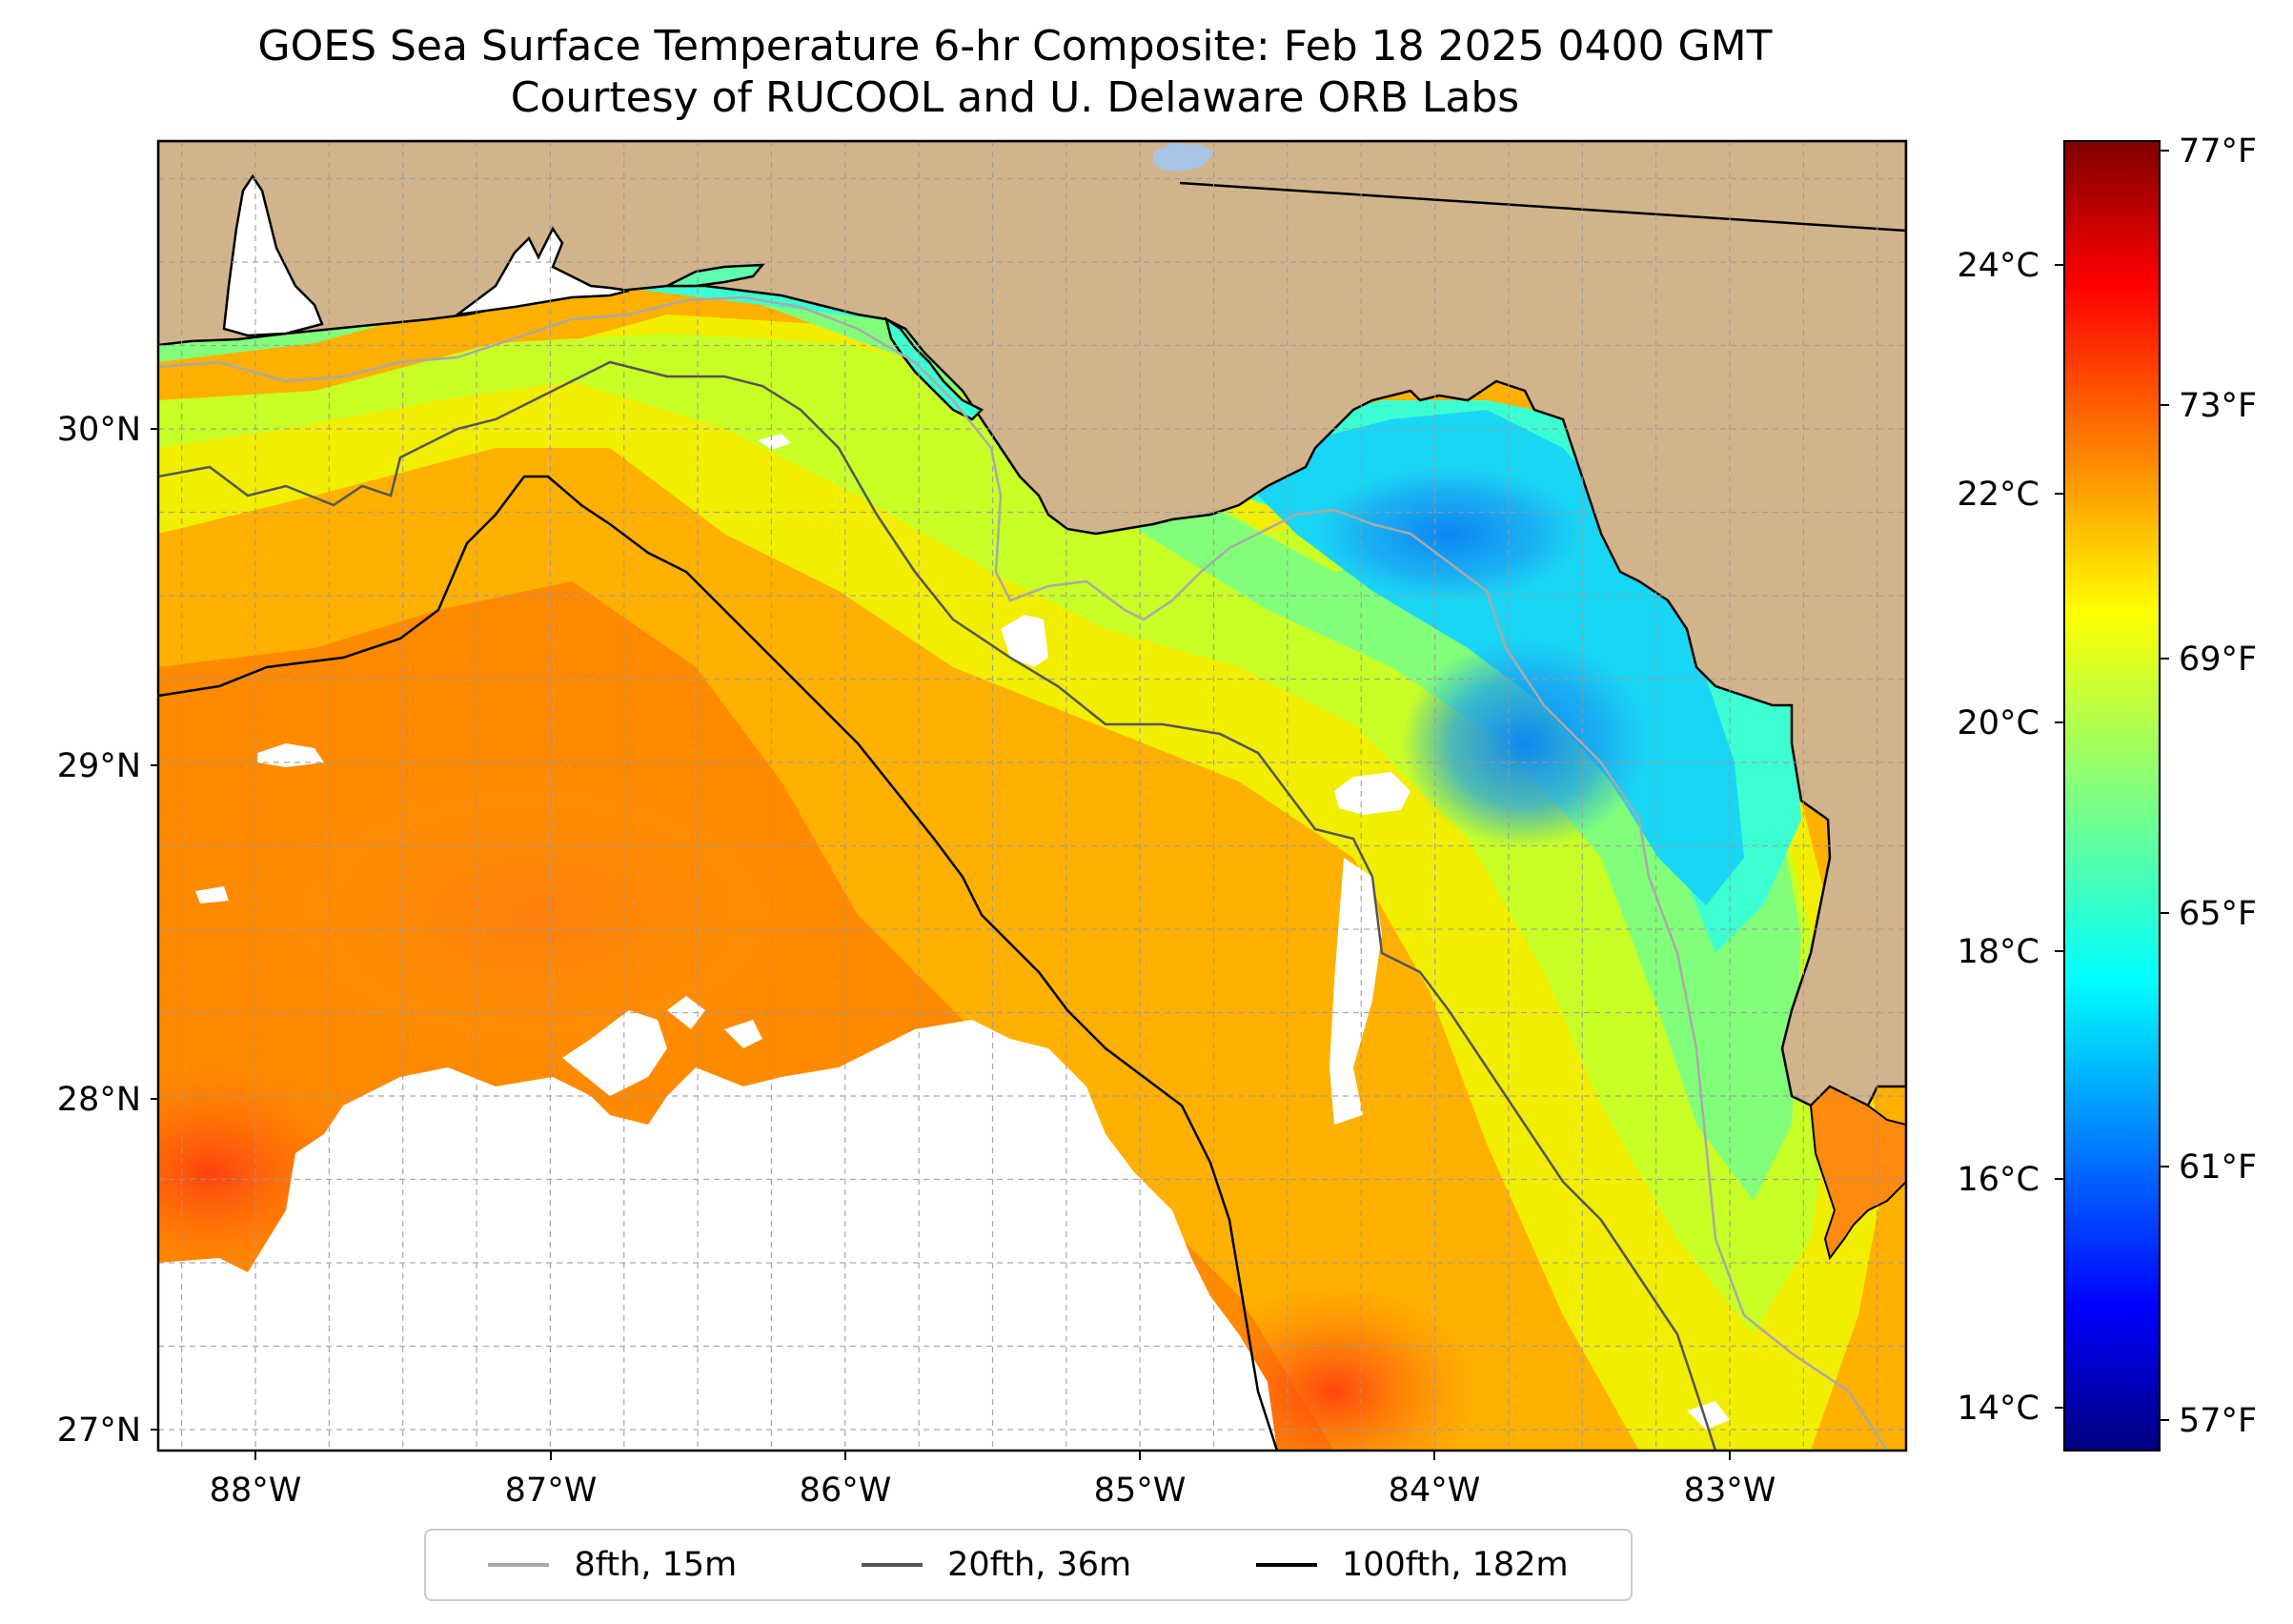 This screenshot has height=1624, width=2293. I want to click on celsius-tick-label: 24°C, so click(1998, 266).